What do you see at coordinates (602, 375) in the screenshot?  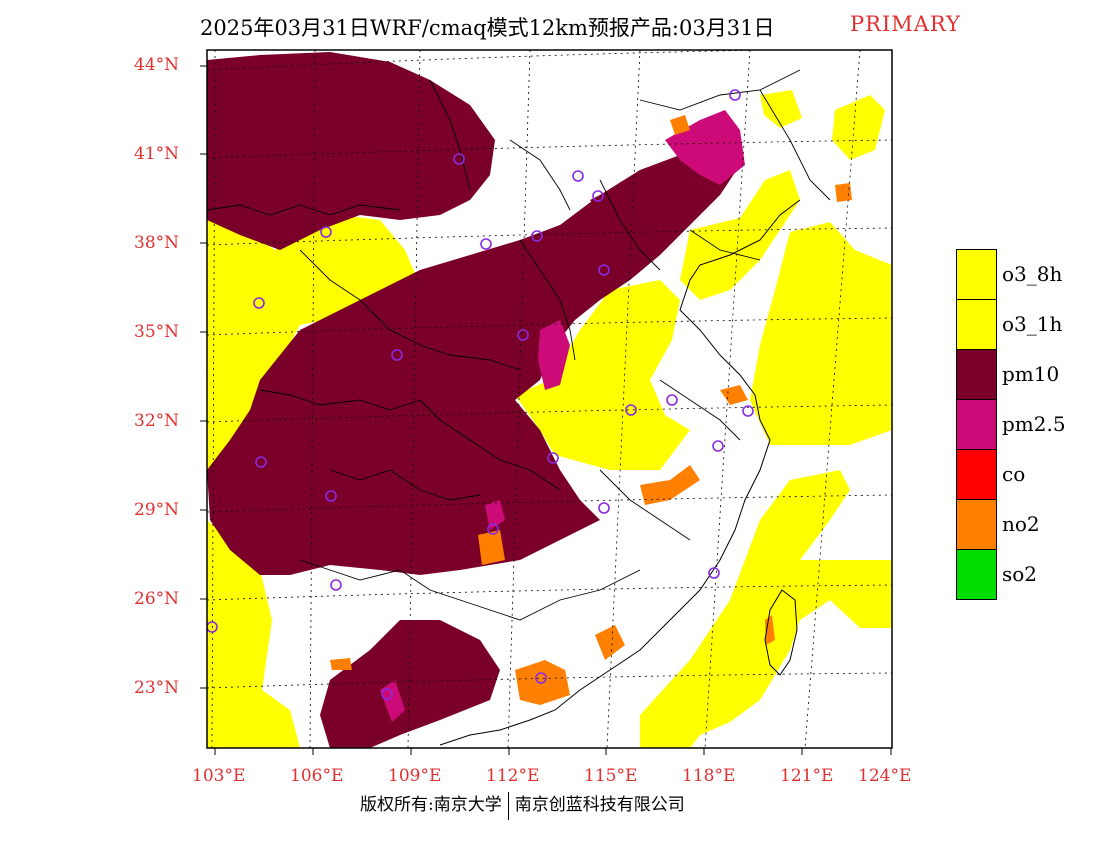 I see `o3-central` at bounding box center [602, 375].